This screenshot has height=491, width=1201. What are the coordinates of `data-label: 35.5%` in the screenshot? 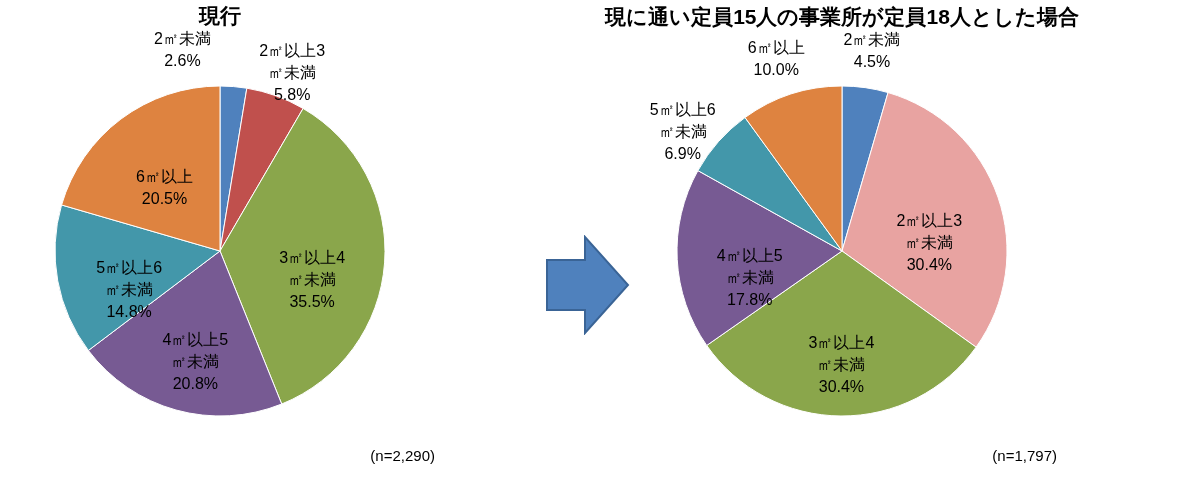 It's located at (312, 301).